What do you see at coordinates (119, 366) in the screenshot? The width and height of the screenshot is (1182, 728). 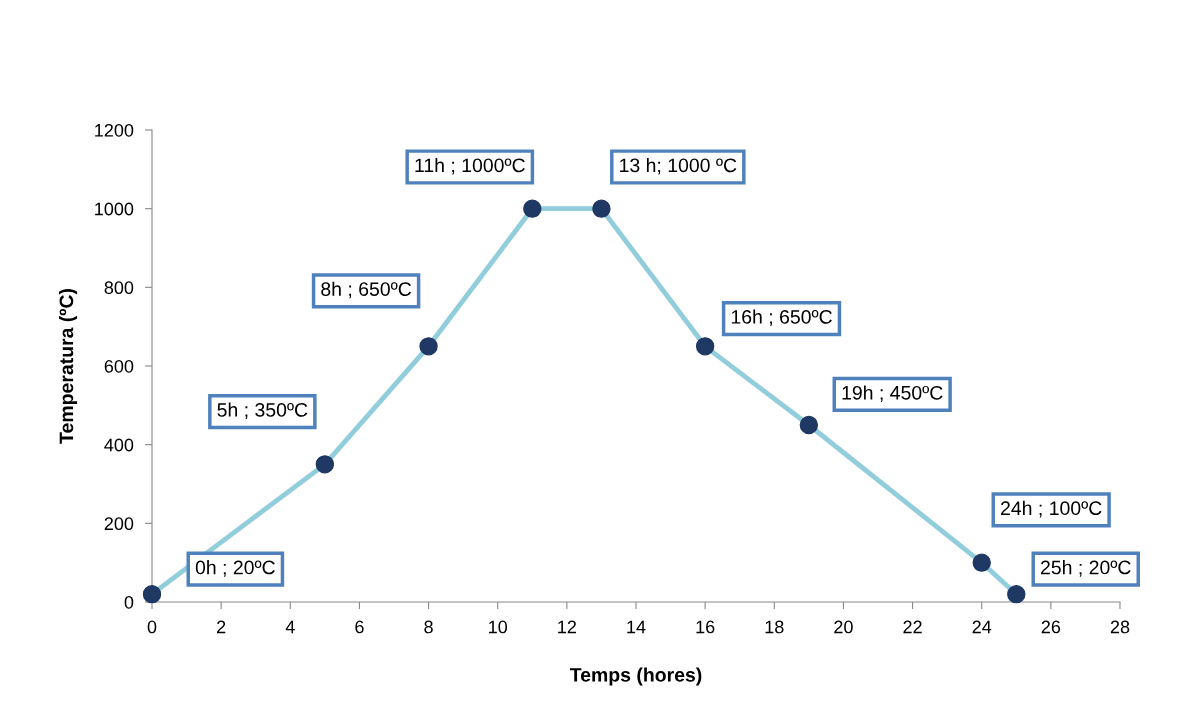 I see `y-tick-label: 600` at bounding box center [119, 366].